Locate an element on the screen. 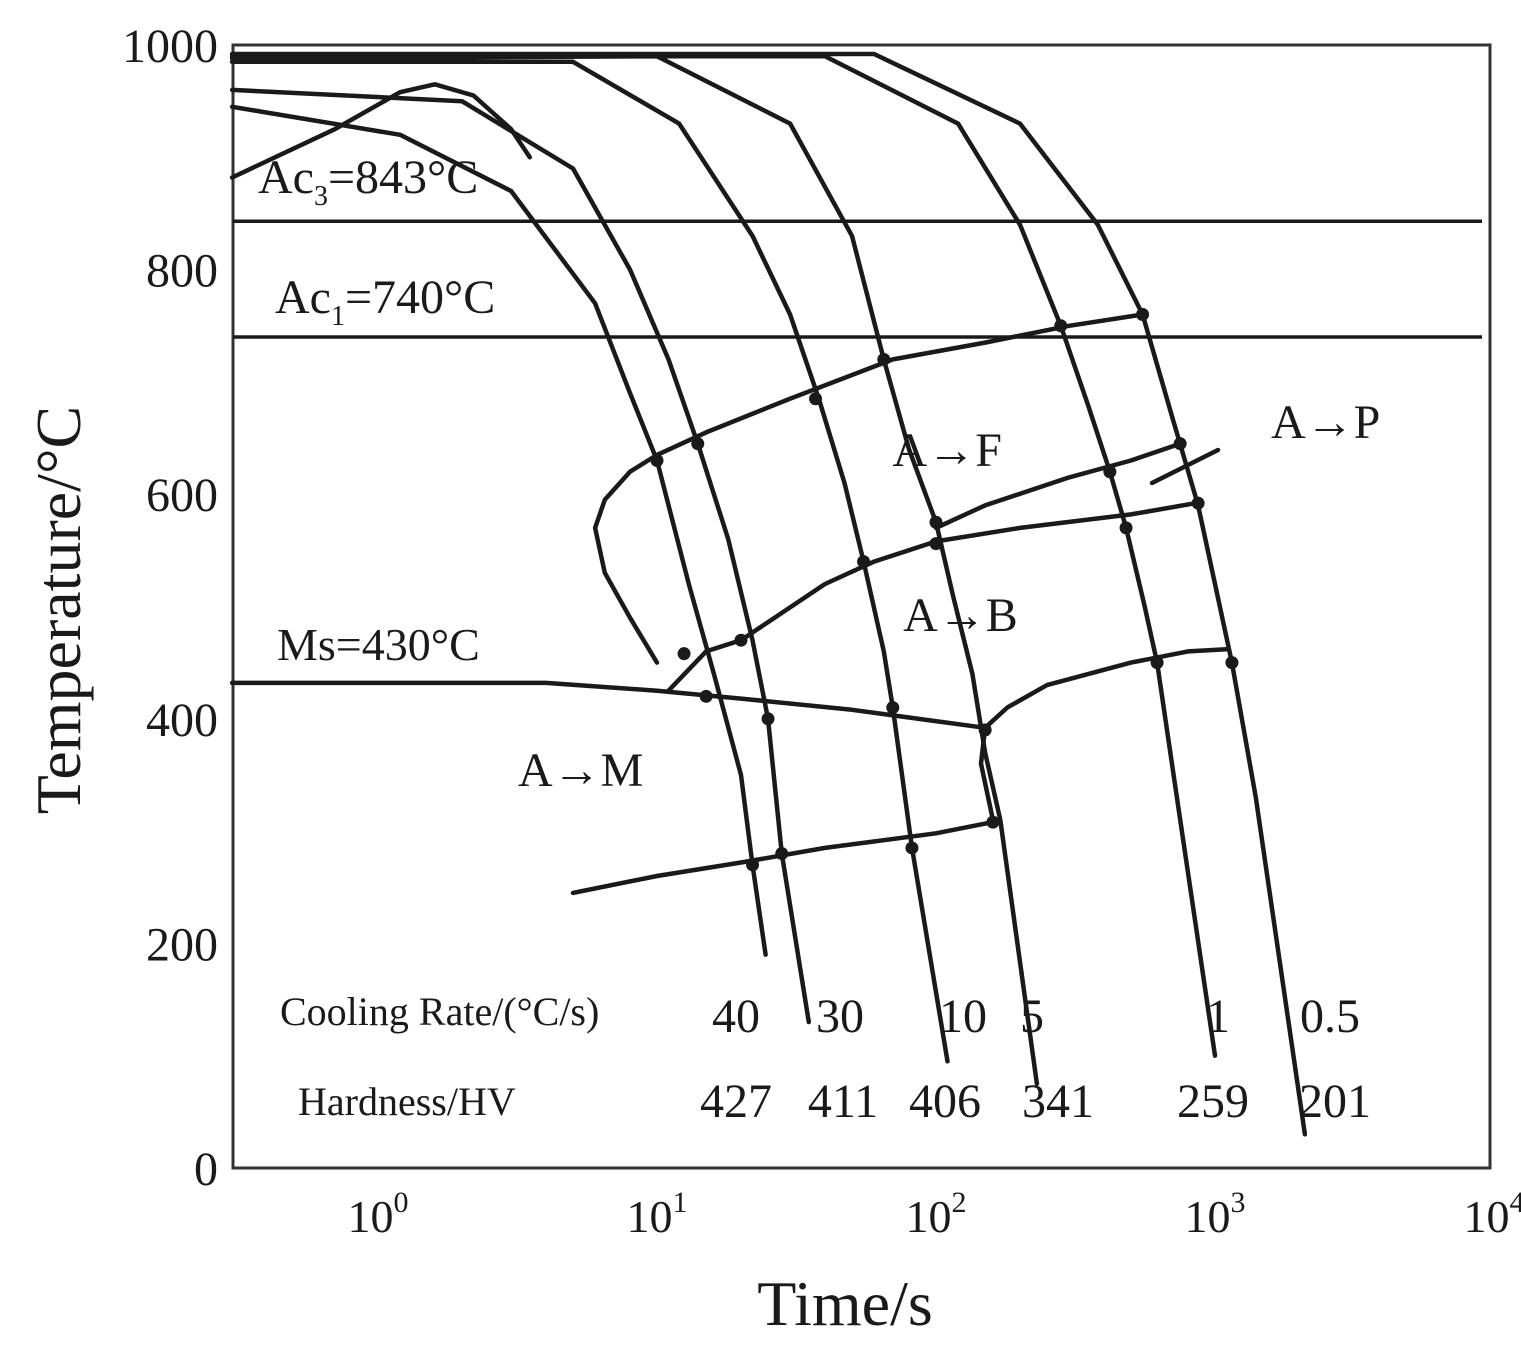 This screenshot has width=1521, height=1353. ac1-label: Ac1=740°C is located at coordinates (385, 301).